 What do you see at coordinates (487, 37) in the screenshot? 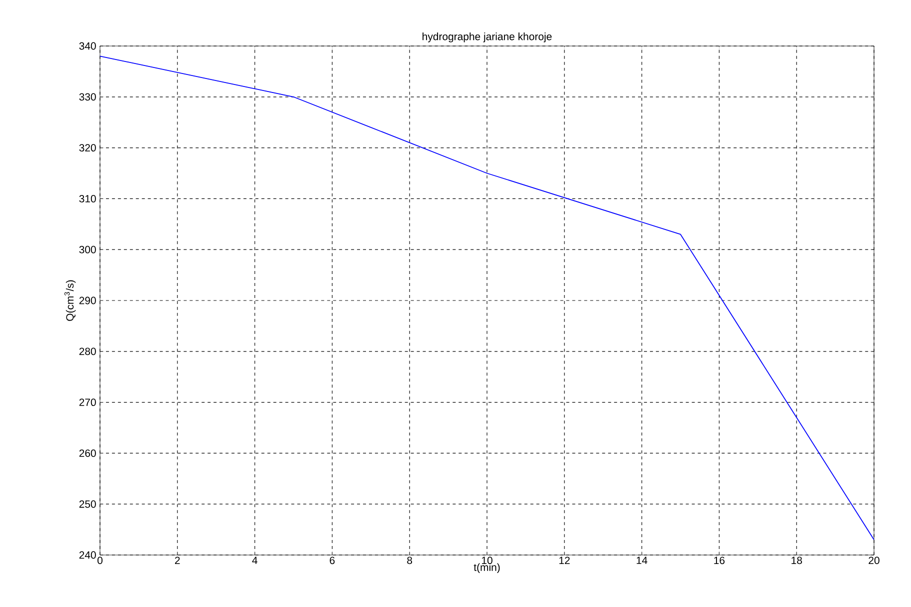
I see `chart-title: hydrographe jariane khoroje` at bounding box center [487, 37].